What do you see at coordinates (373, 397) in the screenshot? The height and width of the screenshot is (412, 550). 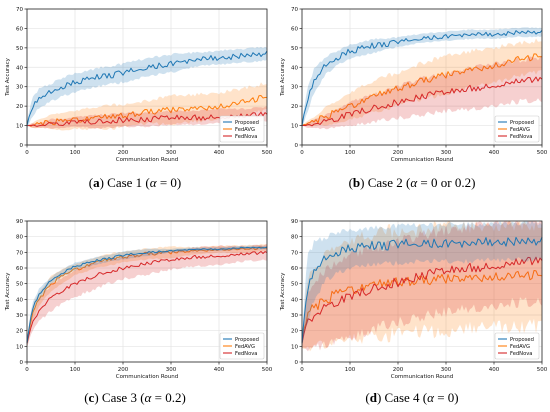 I see `caption-letter: d` at bounding box center [373, 397].